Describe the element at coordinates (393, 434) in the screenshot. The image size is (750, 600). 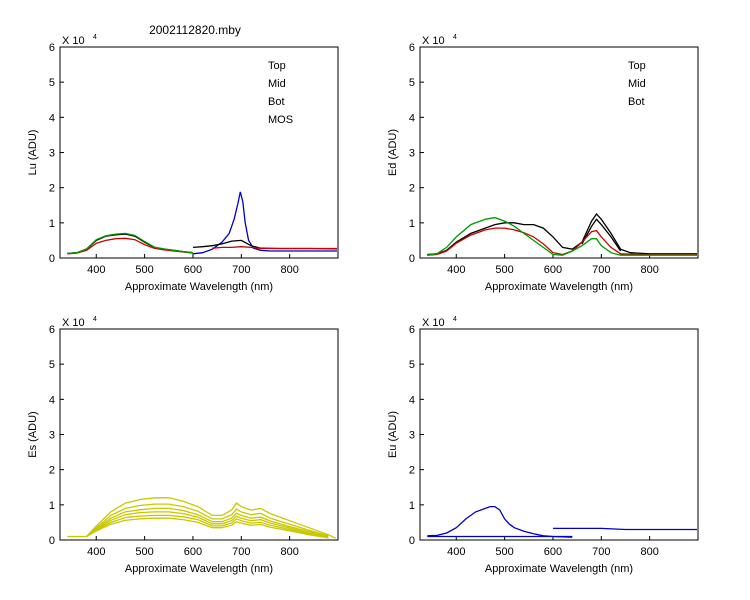
I see `y-axis-label: Eu (ADU)` at that location.